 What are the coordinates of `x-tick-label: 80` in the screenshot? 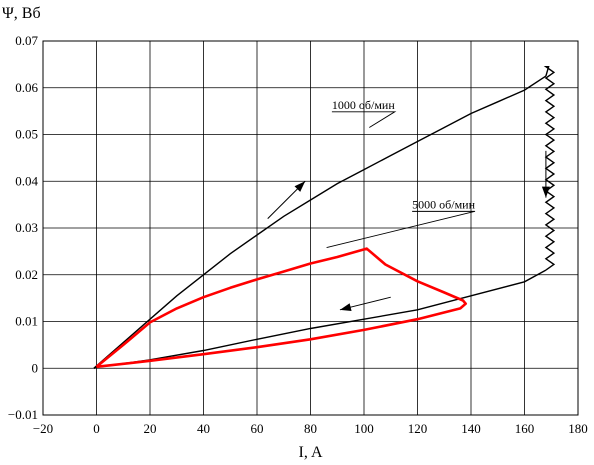 It's located at (310, 428).